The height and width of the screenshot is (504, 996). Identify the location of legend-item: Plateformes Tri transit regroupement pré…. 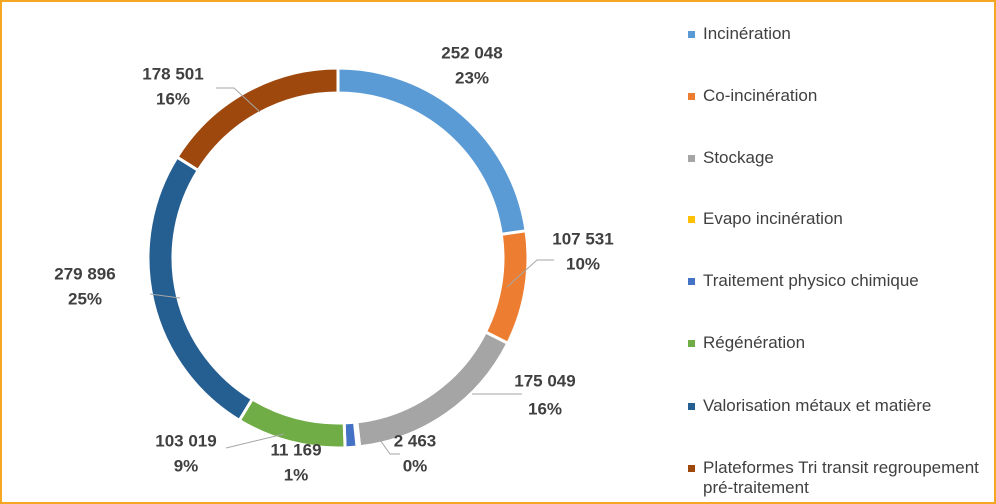
(838, 478).